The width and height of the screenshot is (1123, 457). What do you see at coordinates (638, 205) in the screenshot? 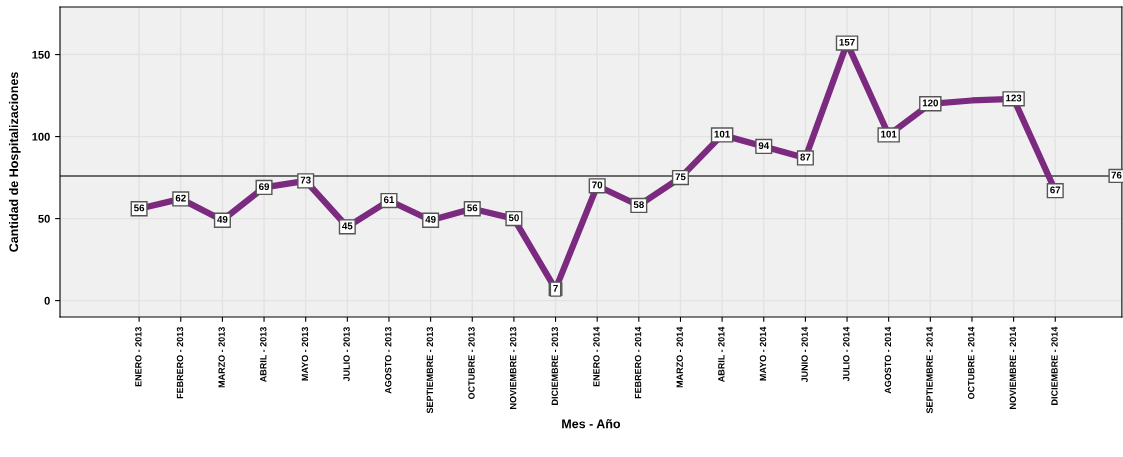
I see `data-label: 58` at bounding box center [638, 205].